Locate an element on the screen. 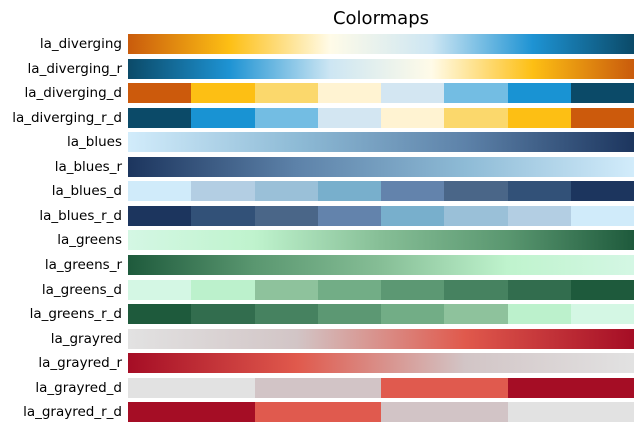  colormap-row: la_blues is located at coordinates (320, 142).